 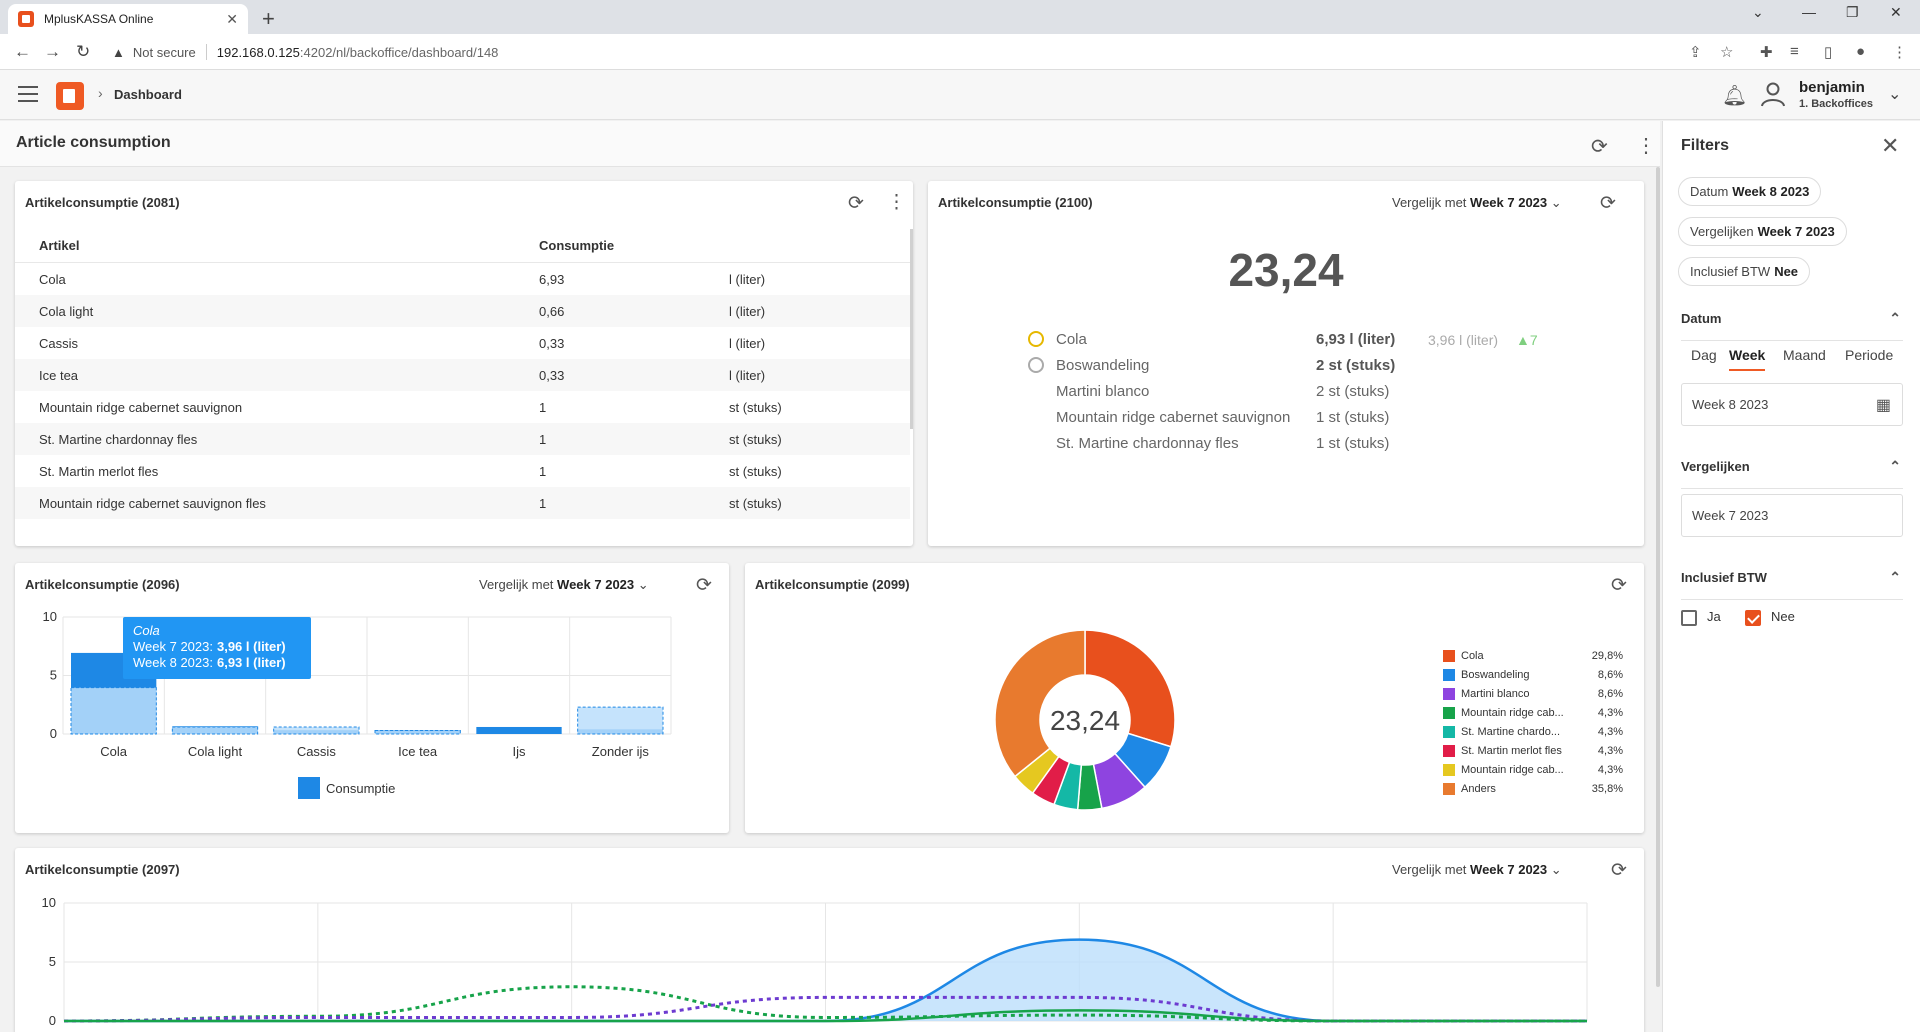 What do you see at coordinates (1762, 231) in the screenshot?
I see `filter-chip-vergelijken: Vergelijken Week 7 2023` at bounding box center [1762, 231].